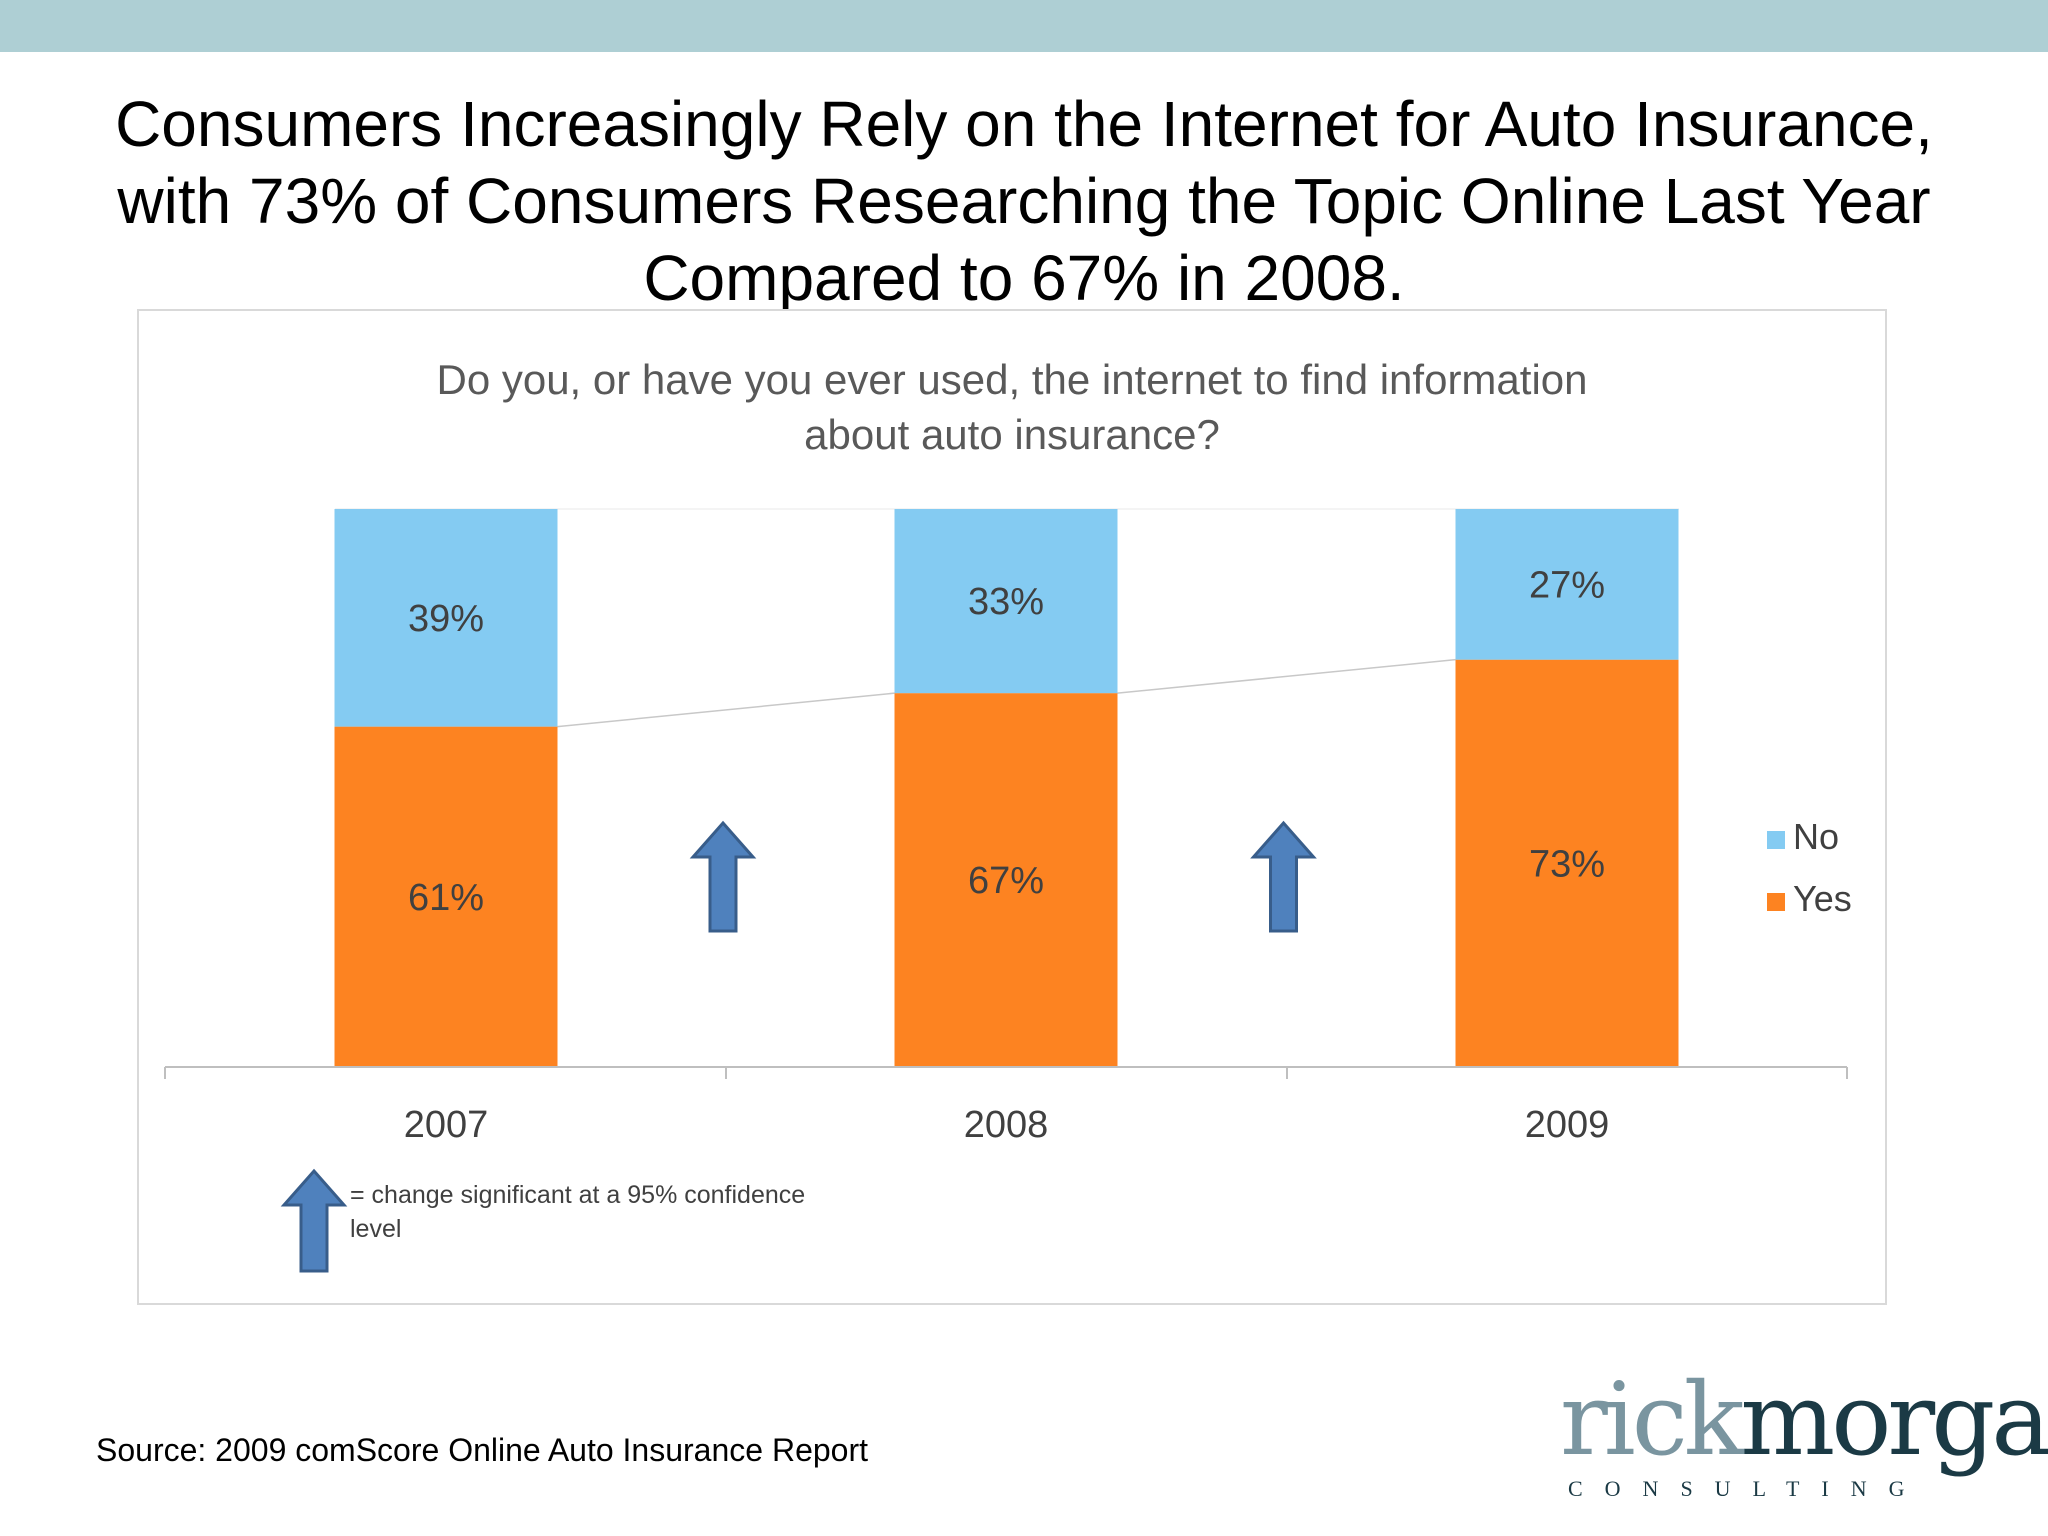 This screenshot has height=1536, width=2048. Describe the element at coordinates (1822, 898) in the screenshot. I see `legend-label-yes: Yes` at that location.